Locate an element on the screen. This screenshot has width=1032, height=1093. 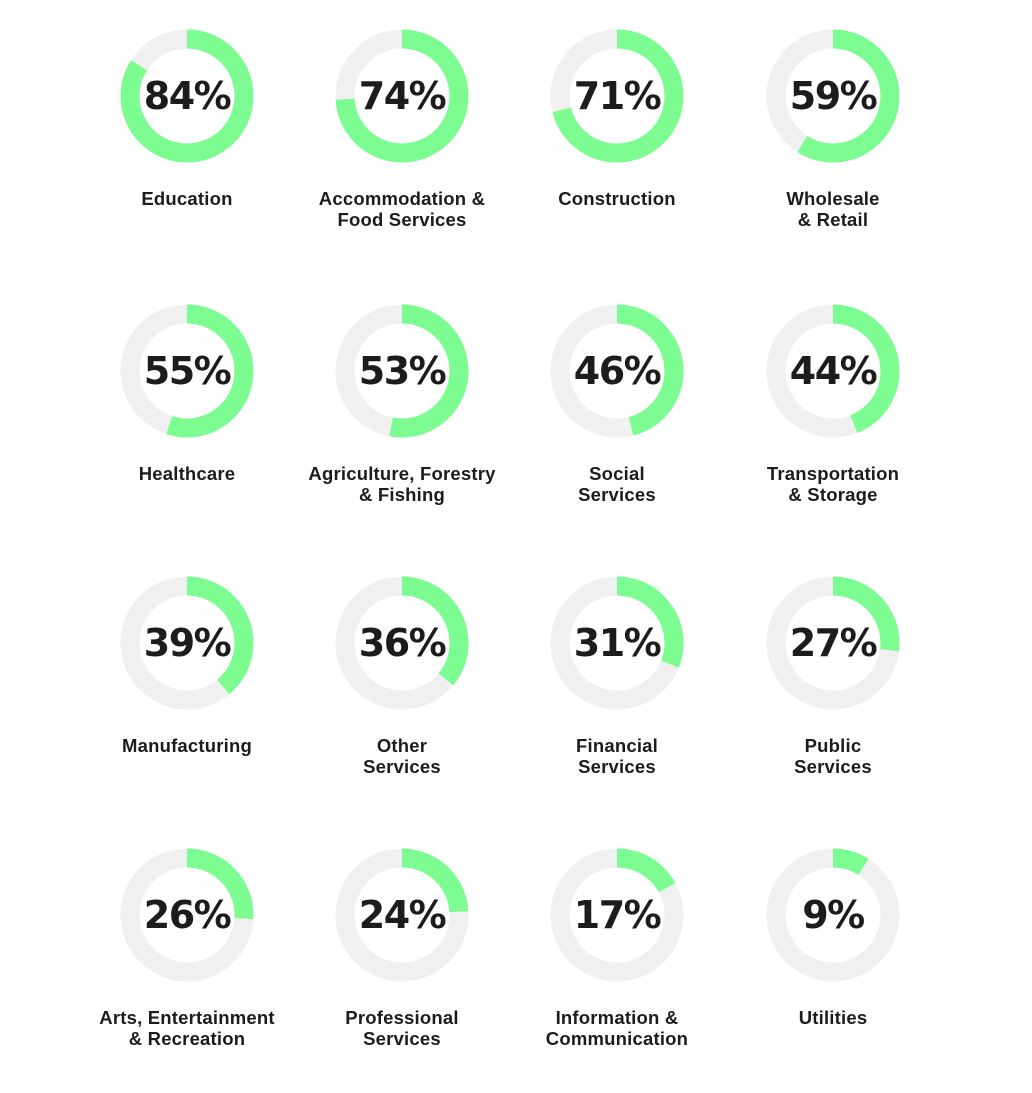
category-label-line: & Recreation is located at coordinates (187, 1038).